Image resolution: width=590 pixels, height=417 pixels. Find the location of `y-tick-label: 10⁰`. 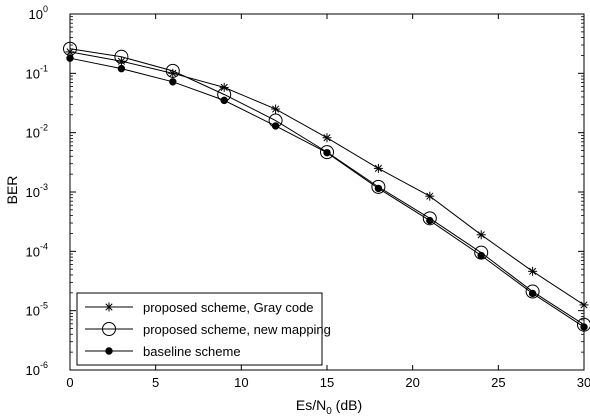

y-tick-label: 10⁰ is located at coordinates (38, 13).